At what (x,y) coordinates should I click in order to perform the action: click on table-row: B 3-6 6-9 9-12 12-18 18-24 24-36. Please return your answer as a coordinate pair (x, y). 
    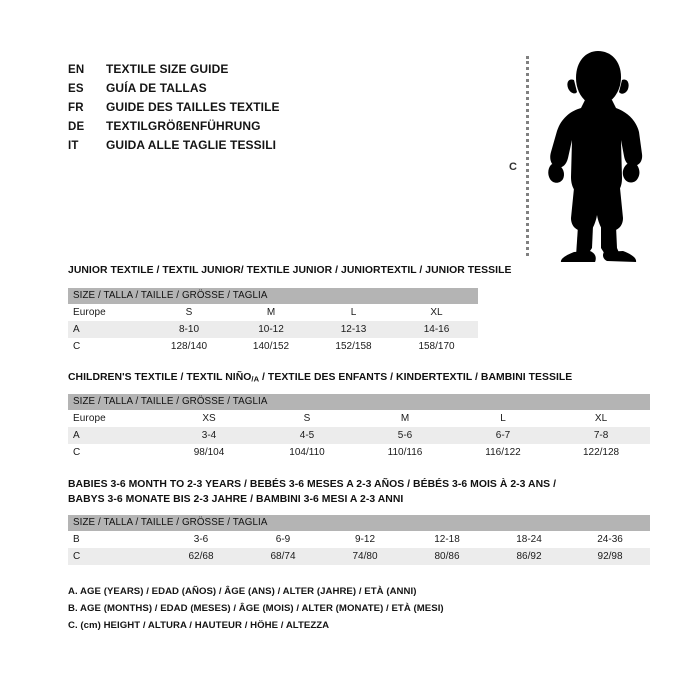
    Looking at the image, I should click on (359, 539).